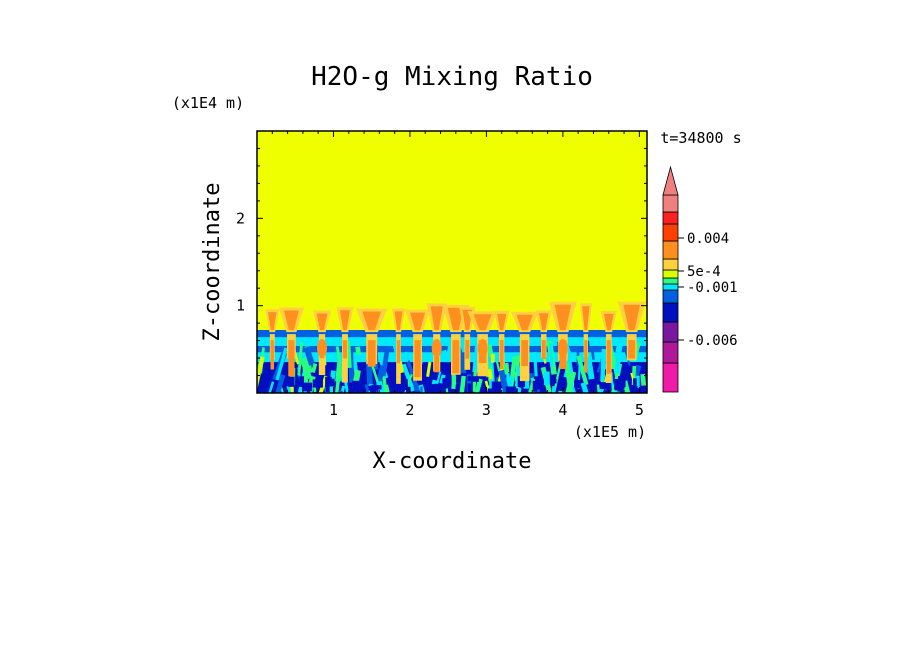 The image size is (904, 654). What do you see at coordinates (333, 410) in the screenshot?
I see `x-tick-label: 1` at bounding box center [333, 410].